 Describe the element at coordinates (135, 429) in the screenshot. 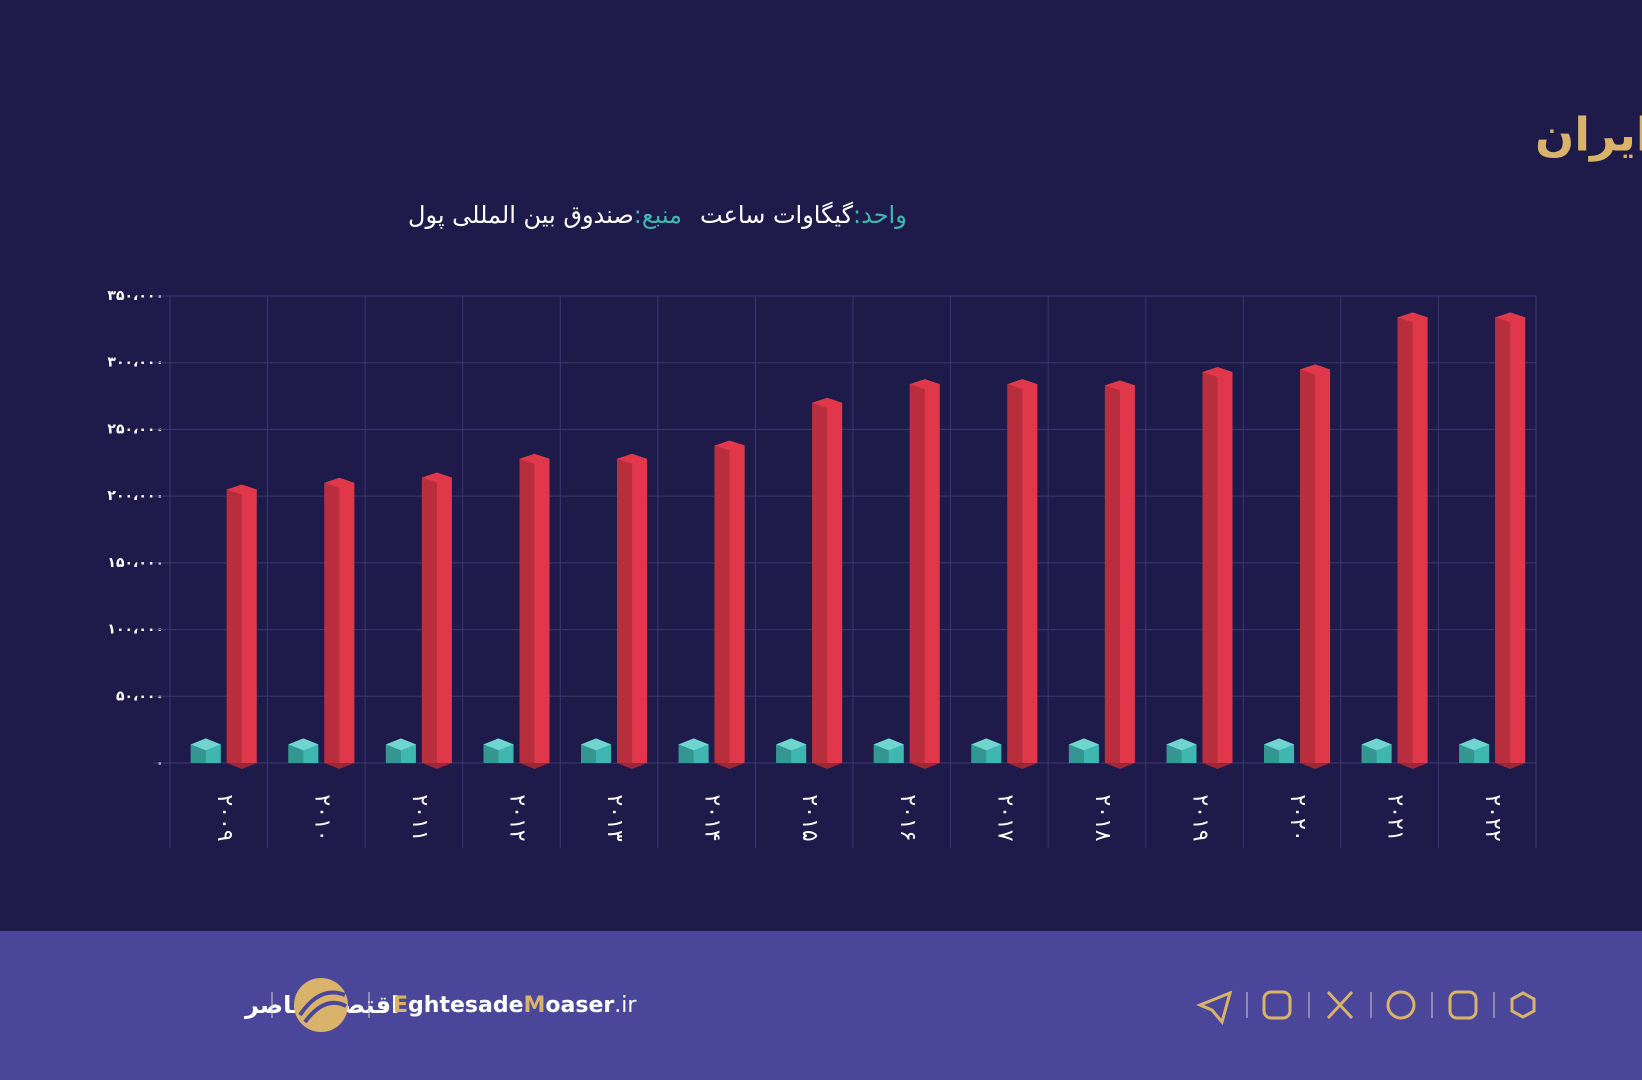

I see `y-tick-label: ۲۵۰،۰۰۰` at that location.